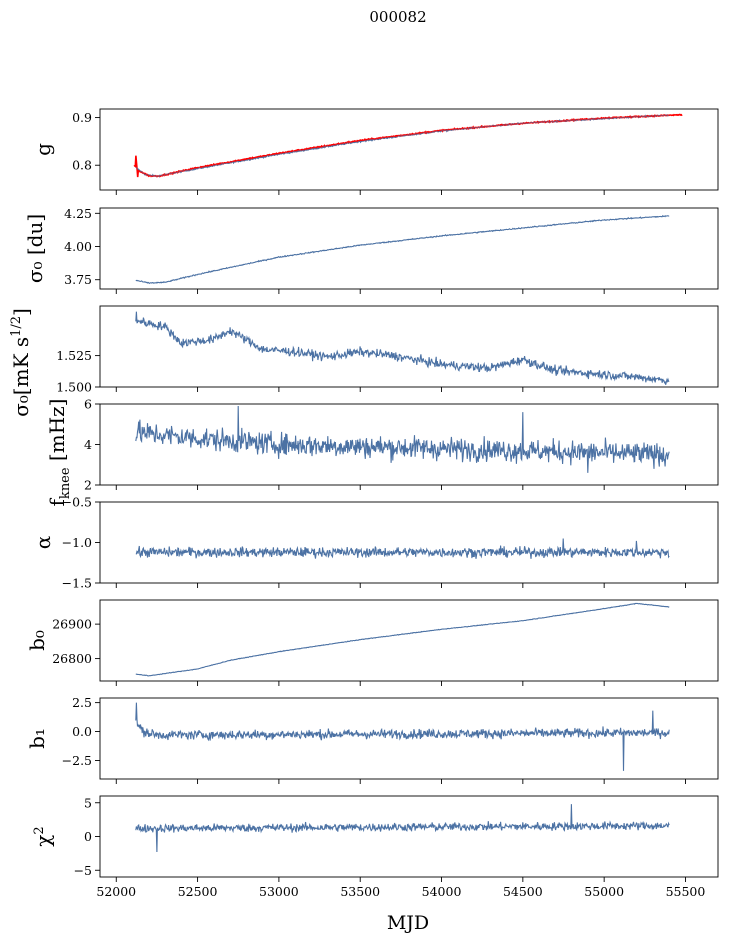 The image size is (729, 944). Describe the element at coordinates (88, 485) in the screenshot. I see `y-tick-label-fknee: 2` at that location.